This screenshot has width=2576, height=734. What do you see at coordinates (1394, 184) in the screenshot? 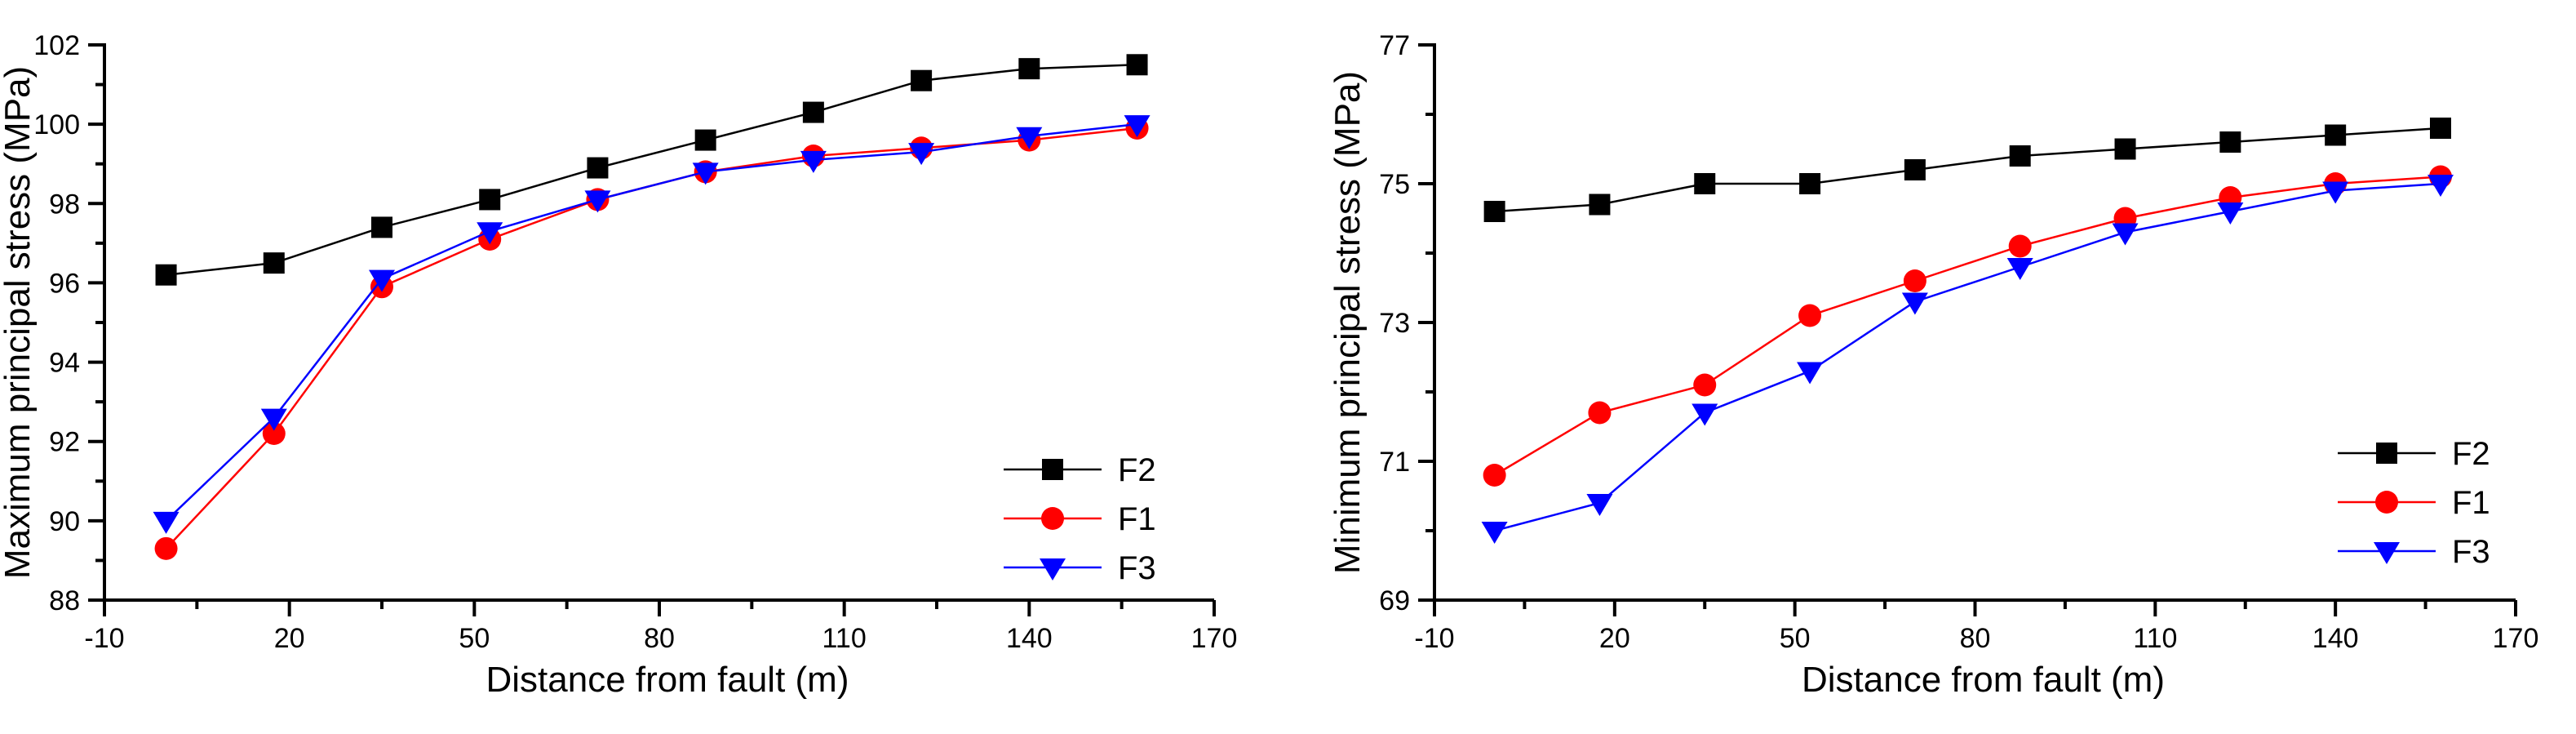
I see `y-tick-label: 75` at bounding box center [1394, 184].